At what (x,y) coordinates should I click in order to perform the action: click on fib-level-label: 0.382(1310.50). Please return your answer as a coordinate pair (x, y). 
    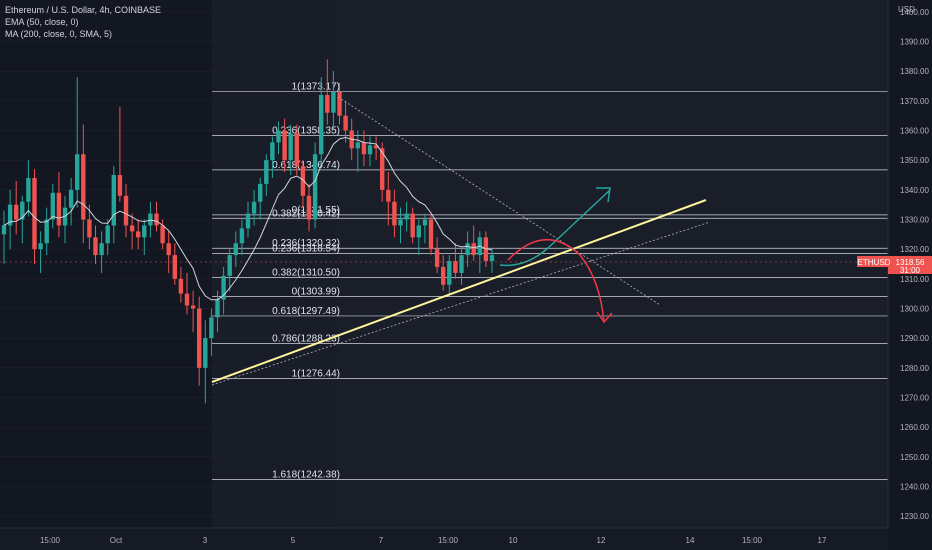
    Looking at the image, I should click on (306, 272).